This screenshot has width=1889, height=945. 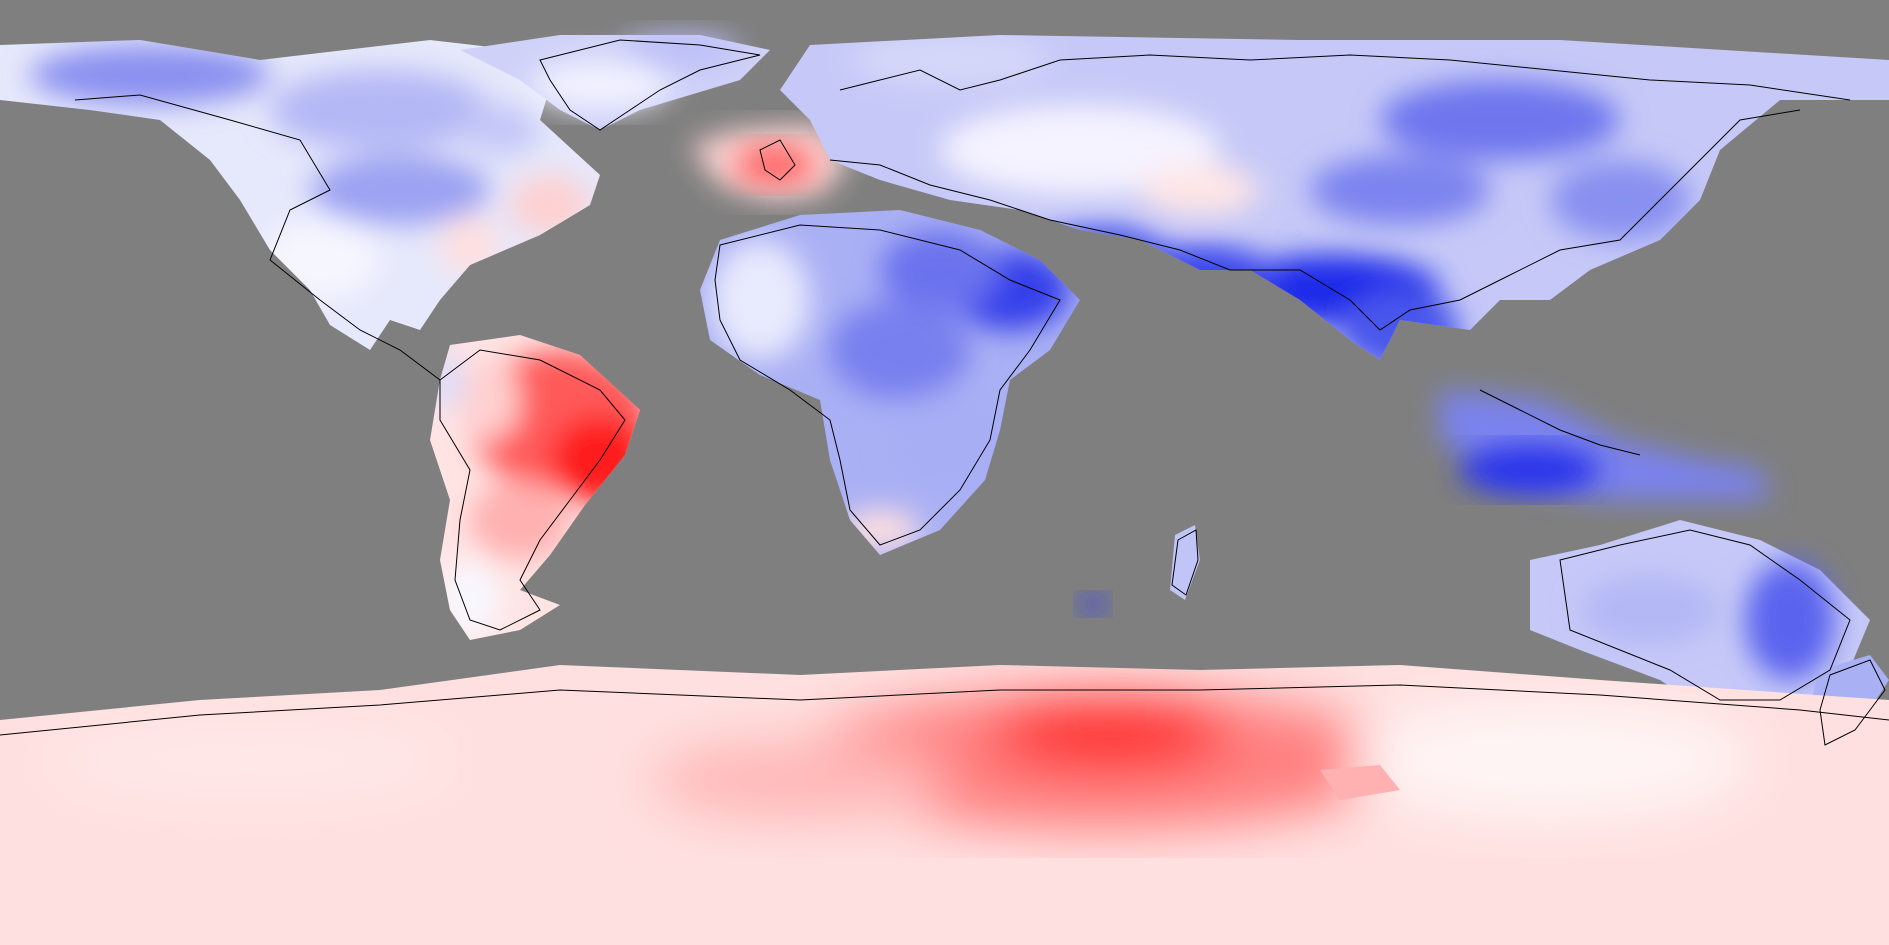 What do you see at coordinates (300, 195) in the screenshot?
I see `region-north-america` at bounding box center [300, 195].